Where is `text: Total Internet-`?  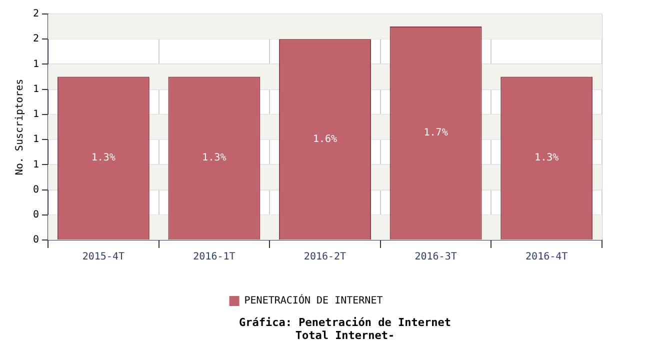 text: Total Internet- is located at coordinates (345, 335).